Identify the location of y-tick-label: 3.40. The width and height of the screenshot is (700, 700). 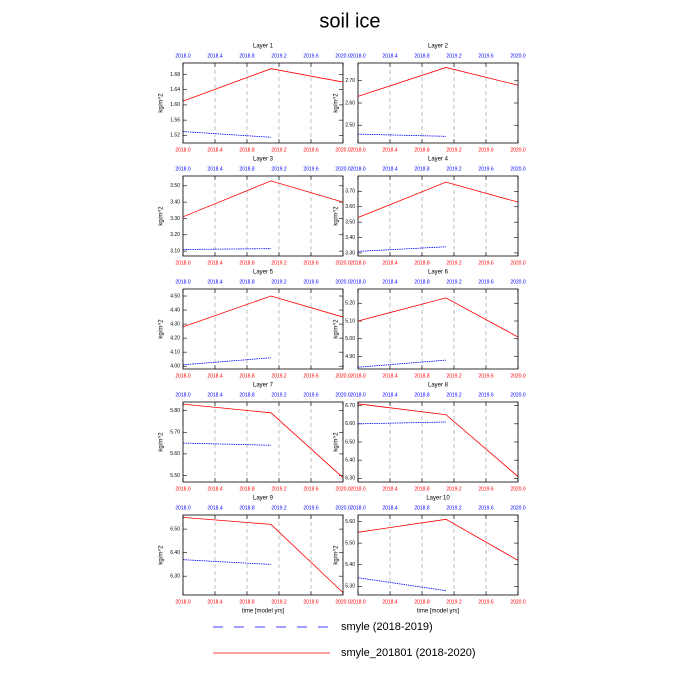
(350, 238).